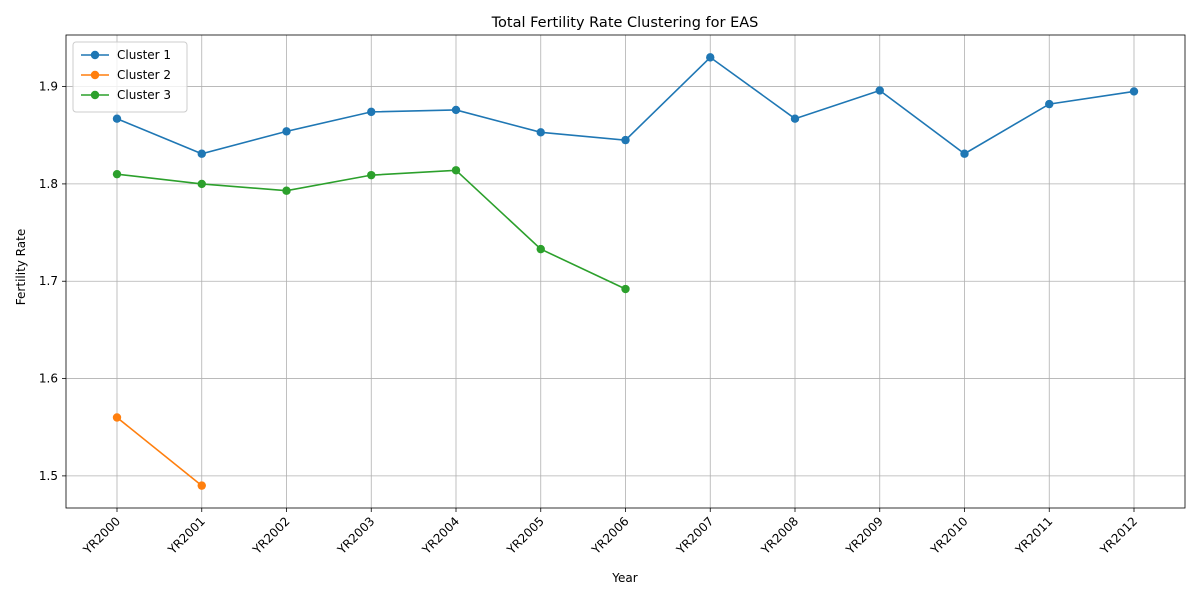  What do you see at coordinates (48, 281) in the screenshot?
I see `y-tick-label: 1.7` at bounding box center [48, 281].